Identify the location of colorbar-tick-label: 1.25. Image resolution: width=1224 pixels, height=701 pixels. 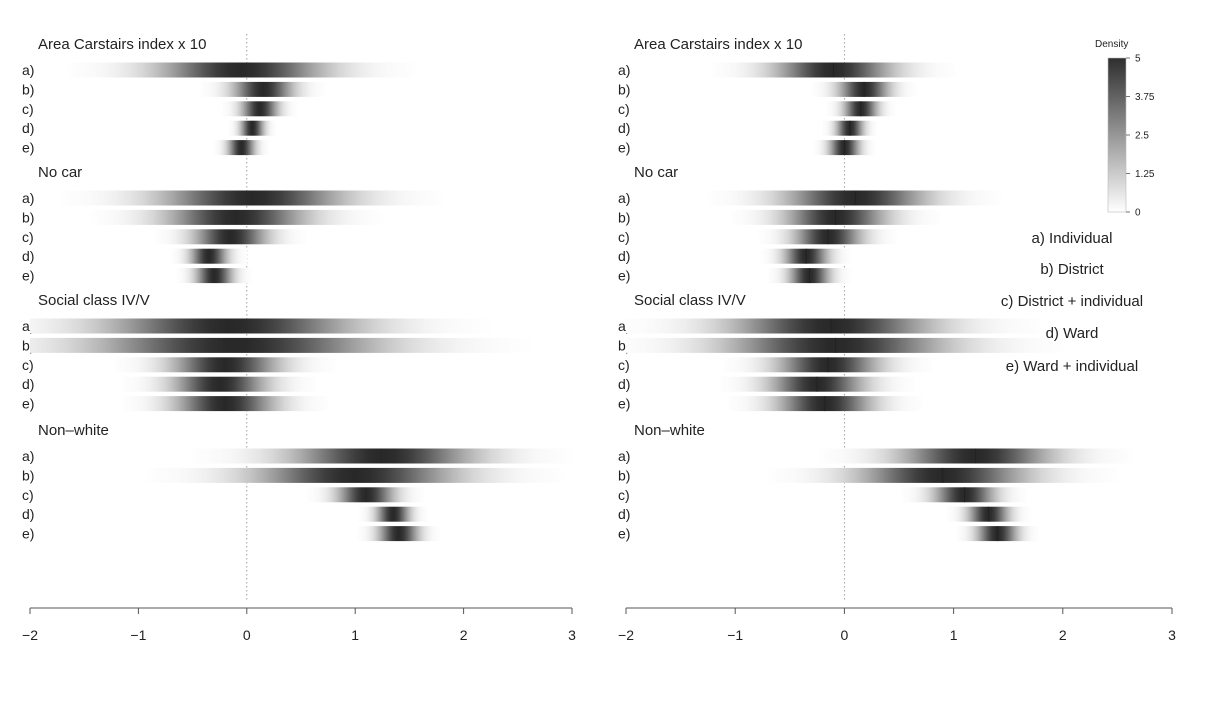
(1145, 174).